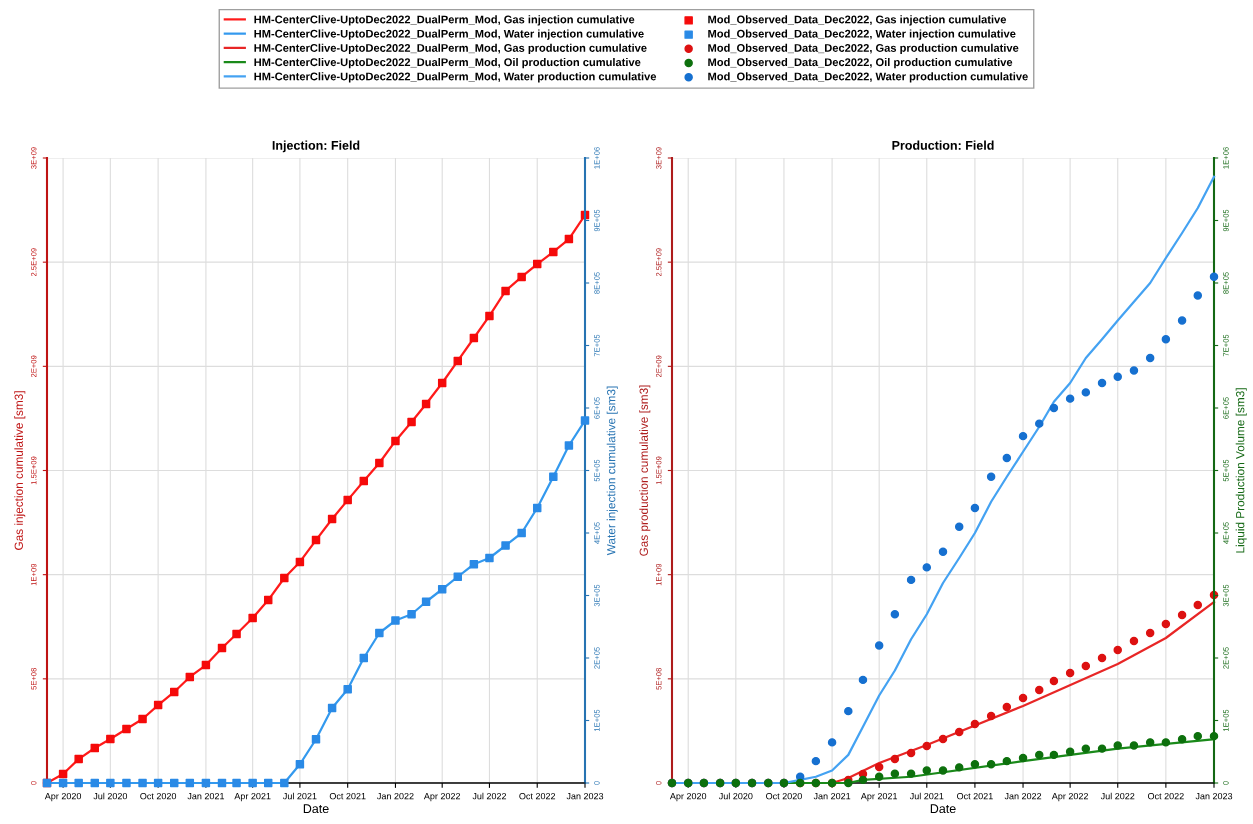  What do you see at coordinates (444, 20) in the screenshot?
I see `legend-label: HM-CenterClive-UptoDec2022_DualPerm_Mod, Gas injection cumulative` at bounding box center [444, 20].